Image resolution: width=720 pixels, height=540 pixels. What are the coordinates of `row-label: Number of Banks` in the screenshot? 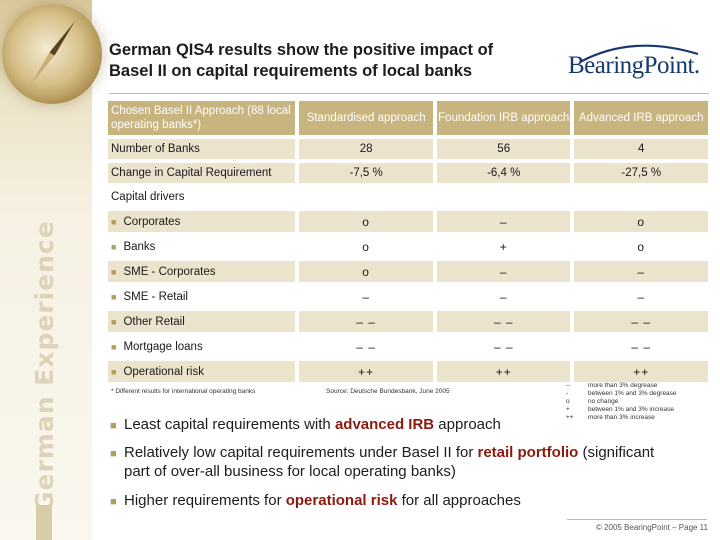 It's located at (202, 149).